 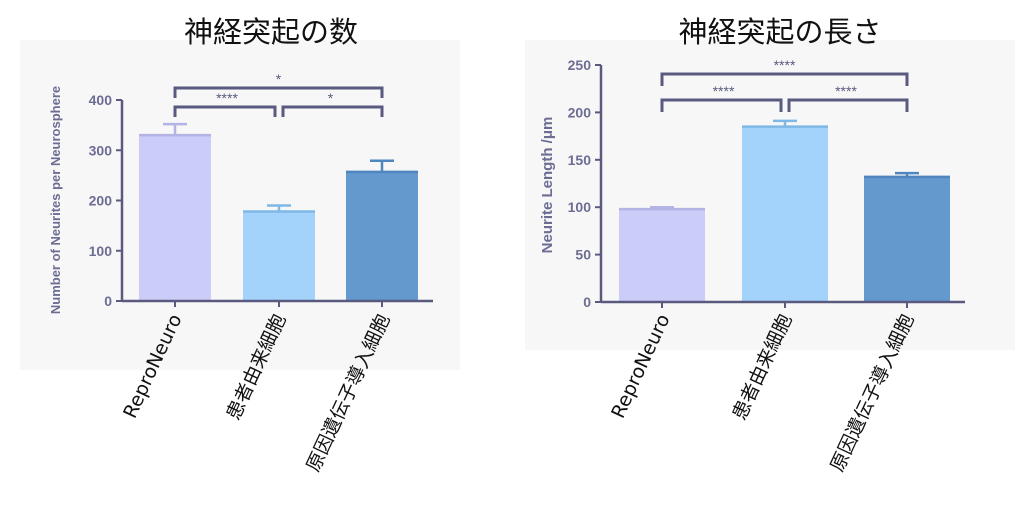 What do you see at coordinates (101, 100) in the screenshot?
I see `y-tick-label: 400` at bounding box center [101, 100].